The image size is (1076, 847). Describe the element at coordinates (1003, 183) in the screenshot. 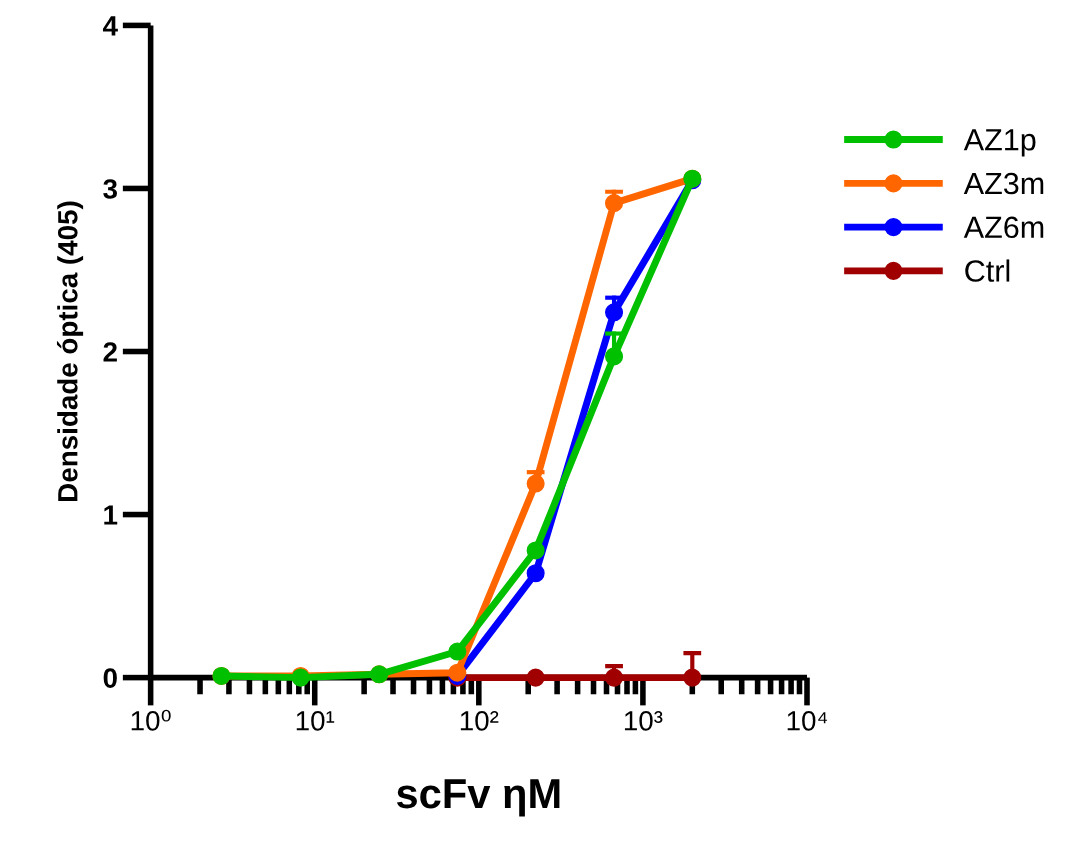

I see `legend-label: AZ3m` at that location.